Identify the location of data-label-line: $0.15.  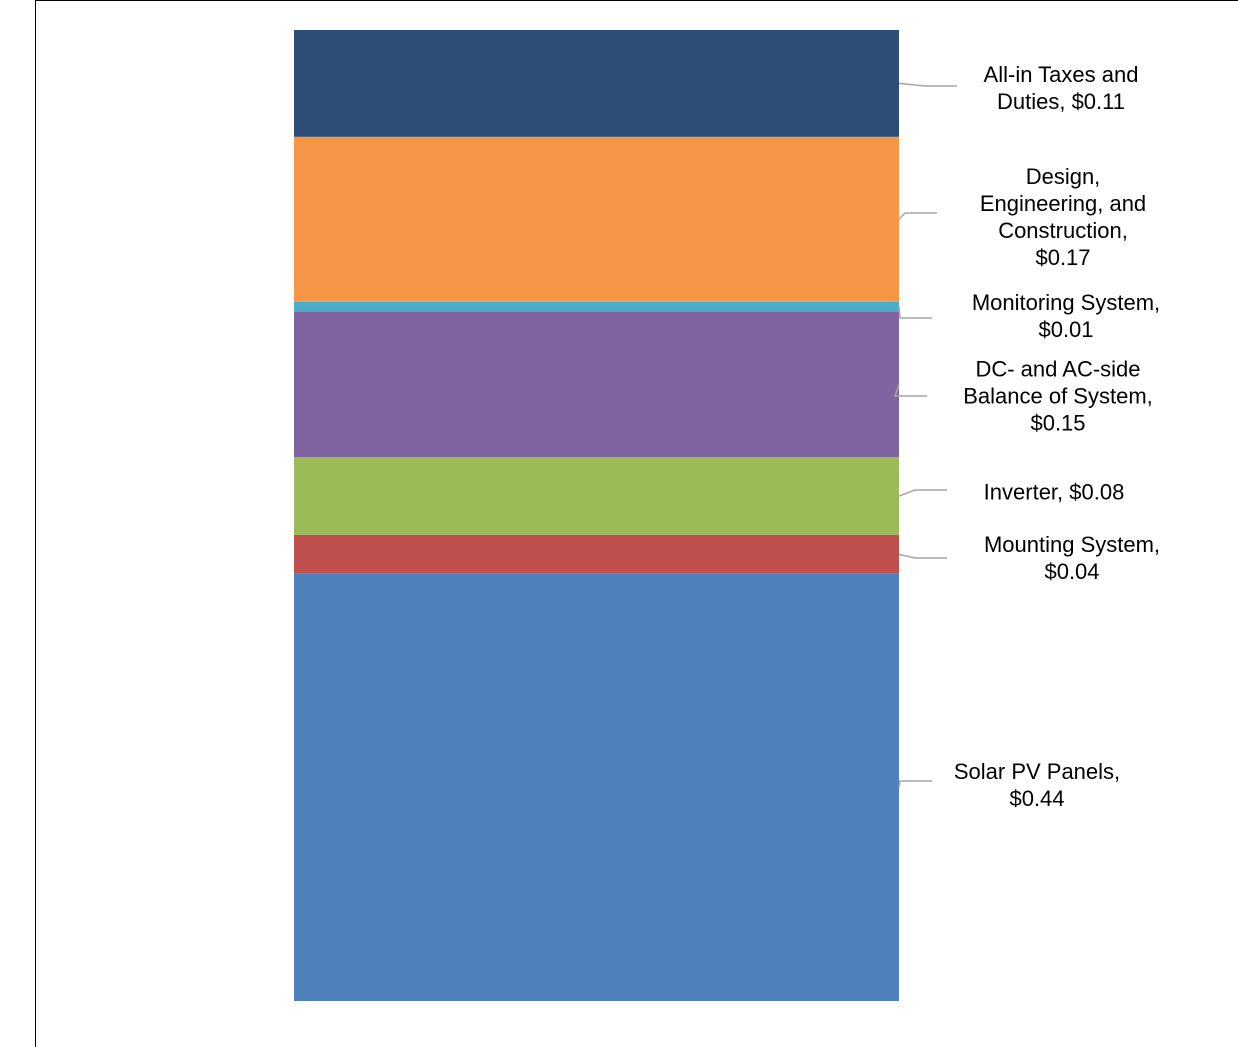
(1057, 423).